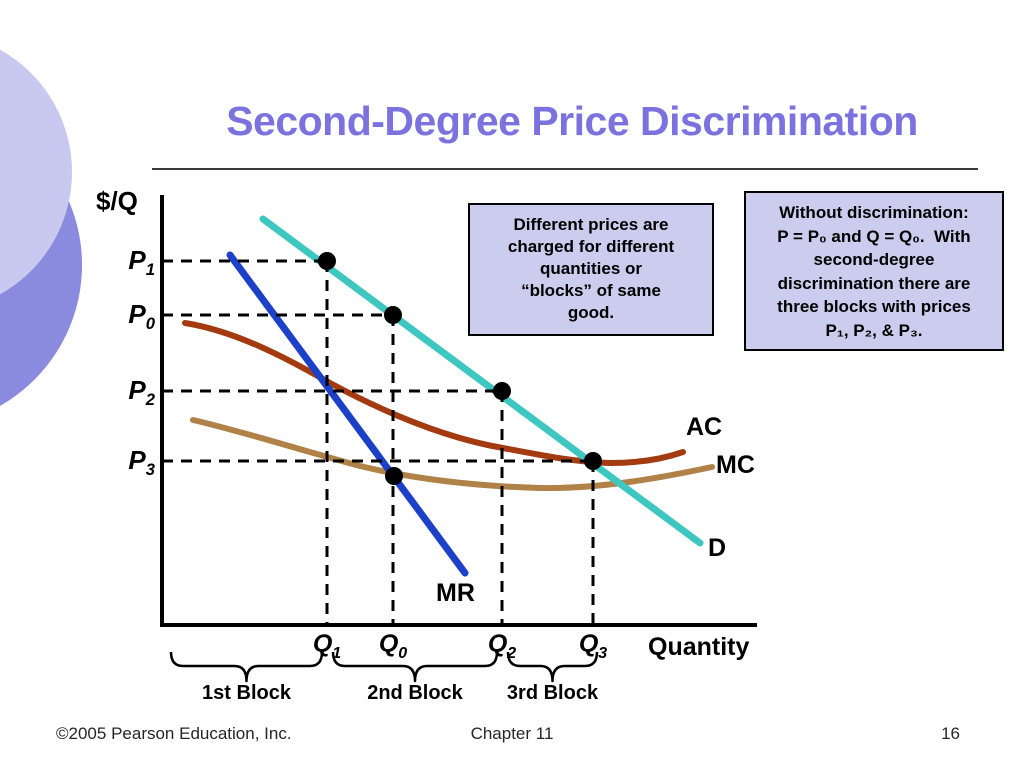 This screenshot has width=1024, height=767. What do you see at coordinates (565, 169) in the screenshot?
I see `title-underline` at bounding box center [565, 169].